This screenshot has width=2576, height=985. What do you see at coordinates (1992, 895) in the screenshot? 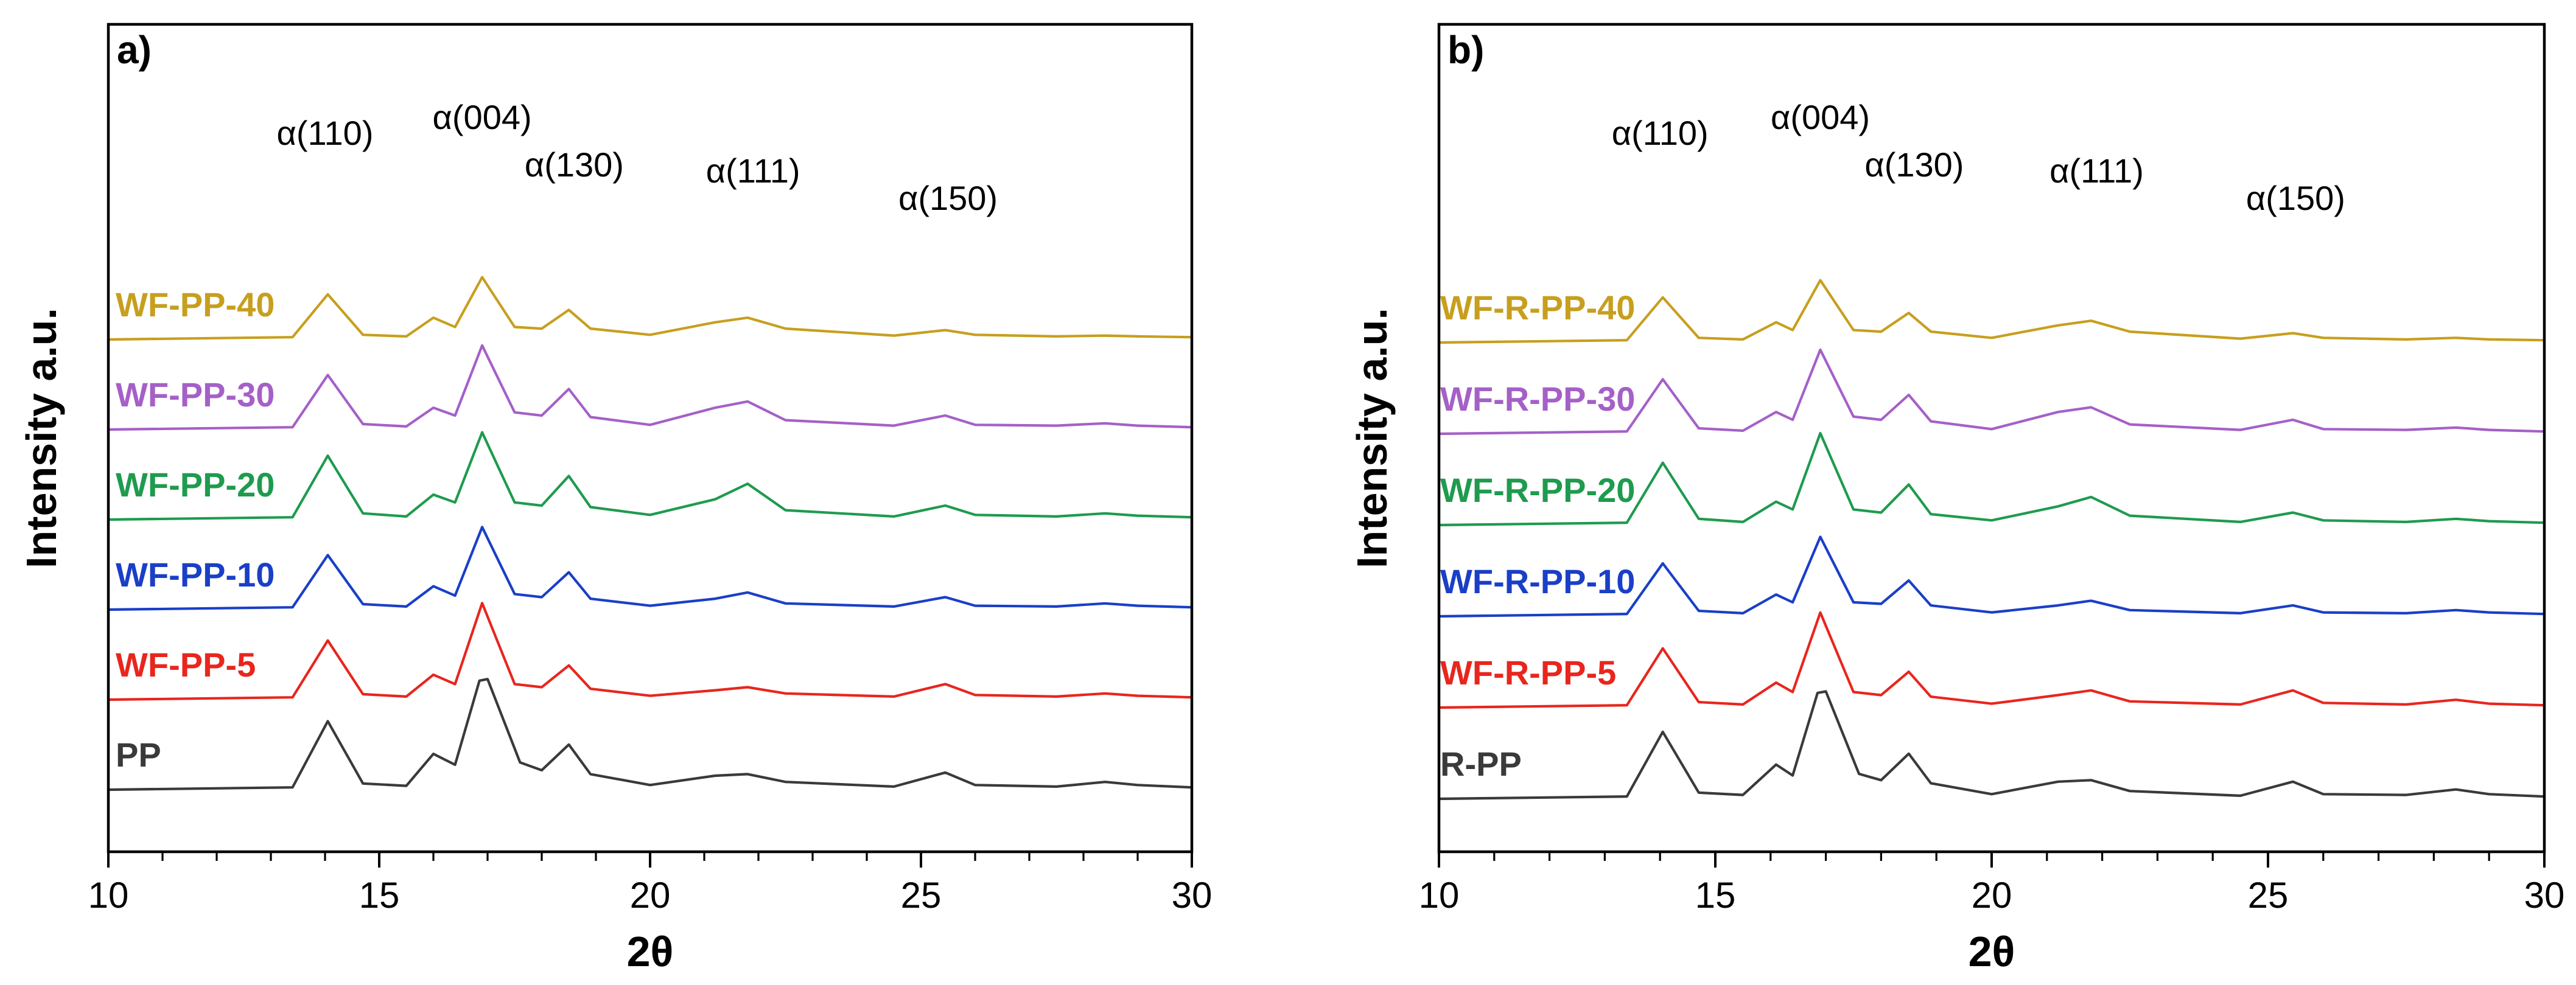
I see `chart-b-x-tick-label: 20` at bounding box center [1992, 895].